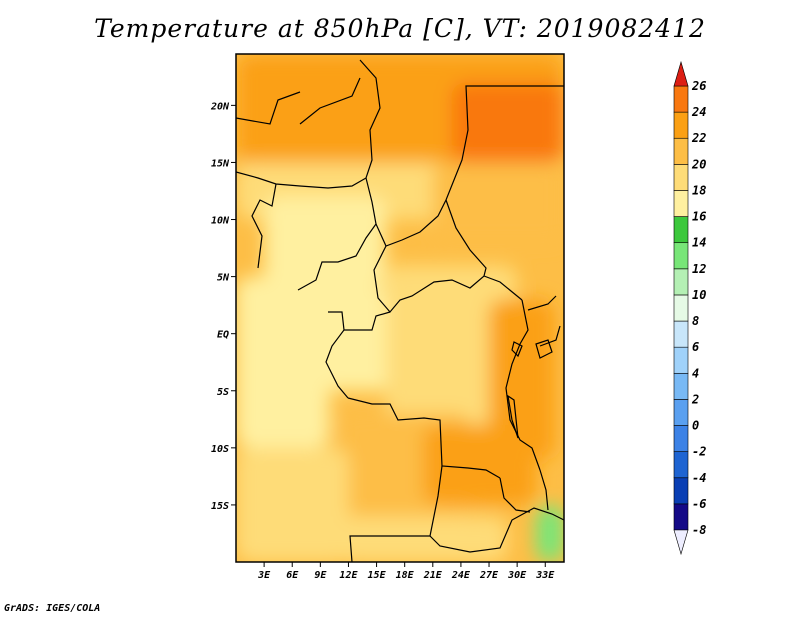 The image size is (800, 618). What do you see at coordinates (681, 73) in the screenshot?
I see `colorbar-max-arrow` at bounding box center [681, 73].